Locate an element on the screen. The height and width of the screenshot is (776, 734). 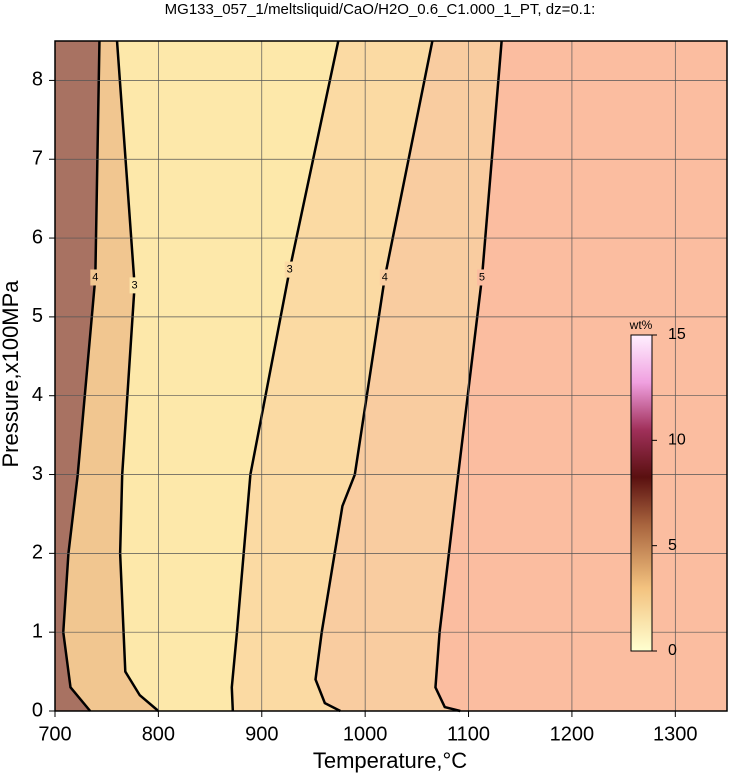
x-tick-label: 900 is located at coordinates (261, 734).